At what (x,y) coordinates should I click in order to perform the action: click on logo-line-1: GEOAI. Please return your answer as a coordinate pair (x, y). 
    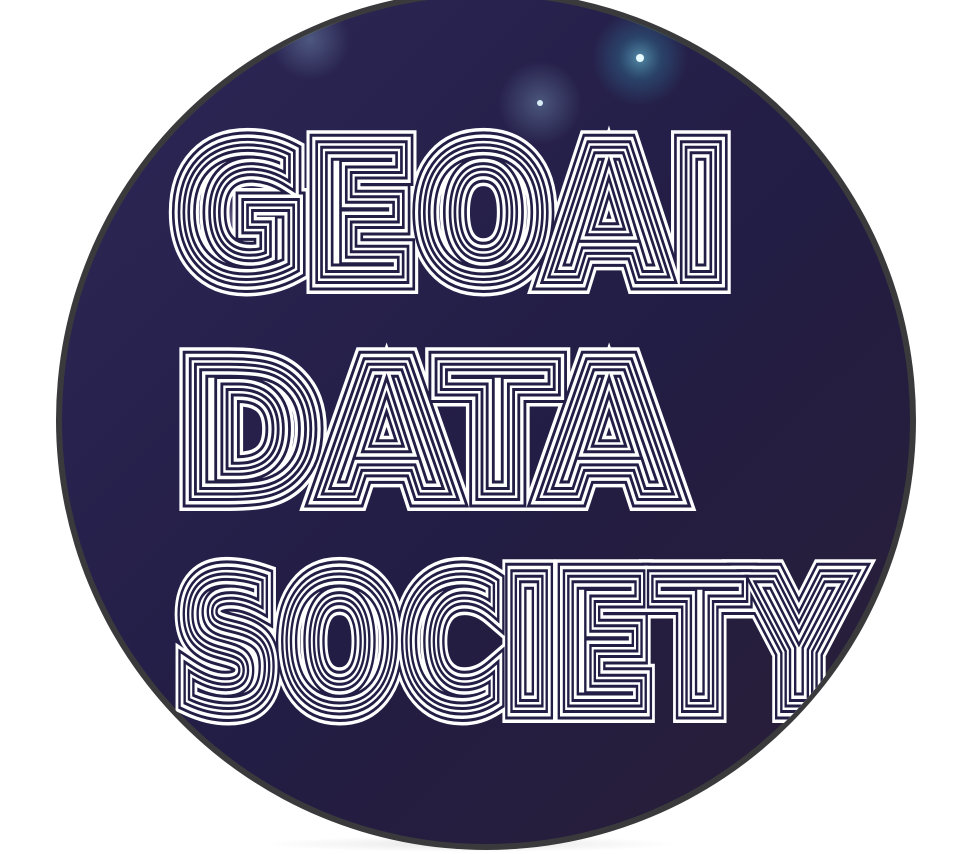
    Looking at the image, I should click on (454, 215).